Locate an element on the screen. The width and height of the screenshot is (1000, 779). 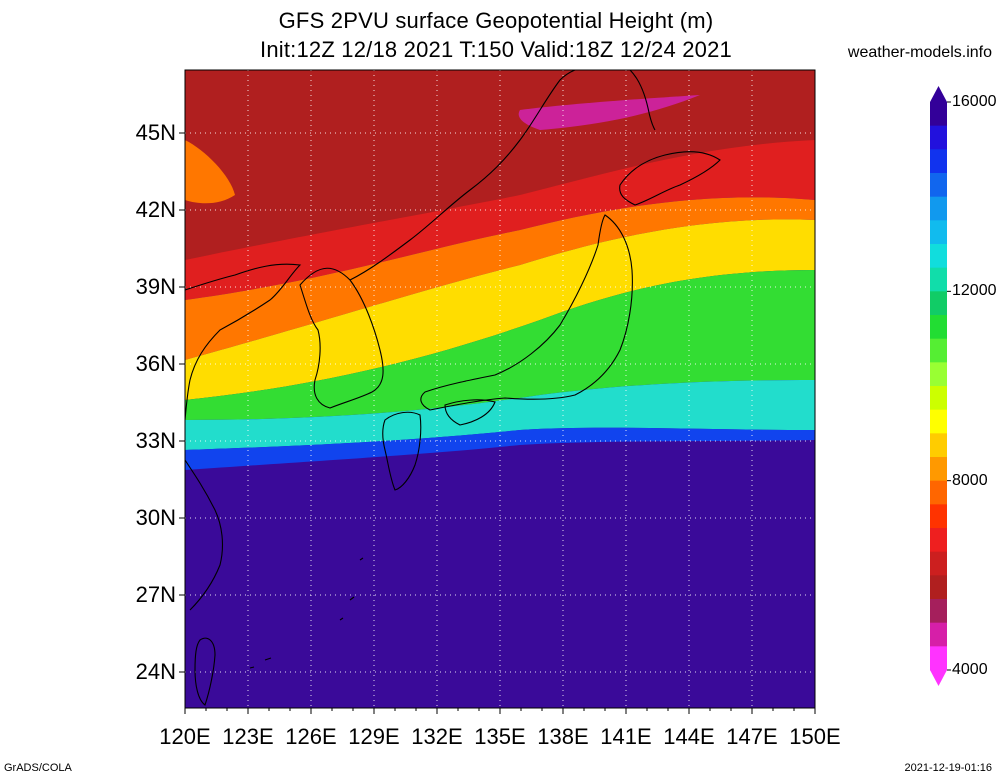
band-orange-west is located at coordinates (210, 172).